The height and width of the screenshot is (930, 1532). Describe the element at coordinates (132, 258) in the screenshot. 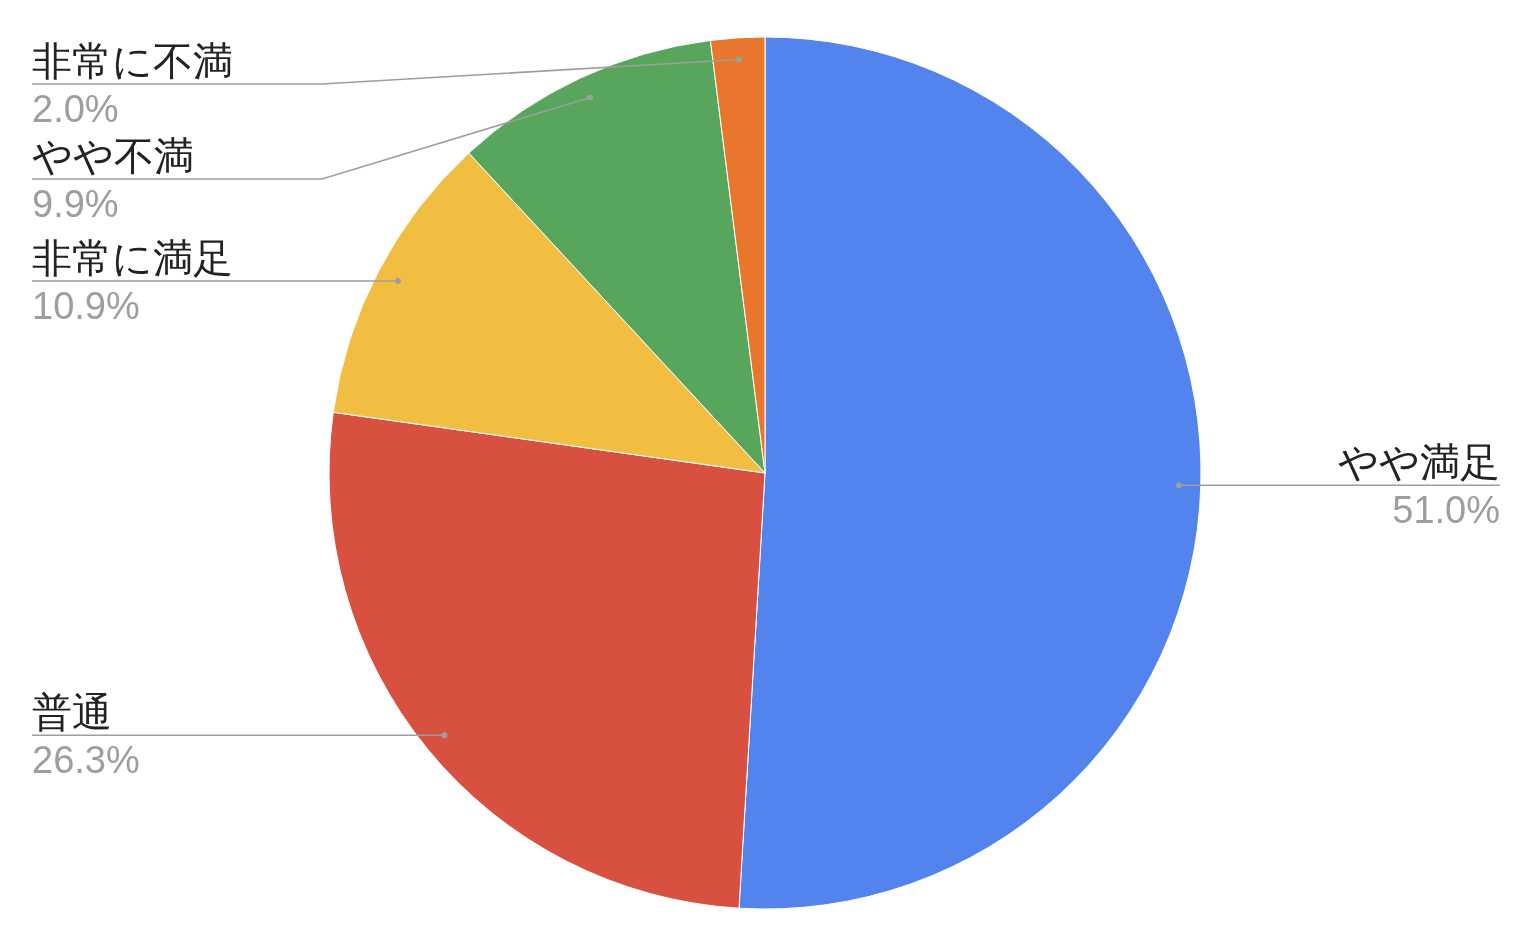

I see `slice-label: 非常に満足` at that location.